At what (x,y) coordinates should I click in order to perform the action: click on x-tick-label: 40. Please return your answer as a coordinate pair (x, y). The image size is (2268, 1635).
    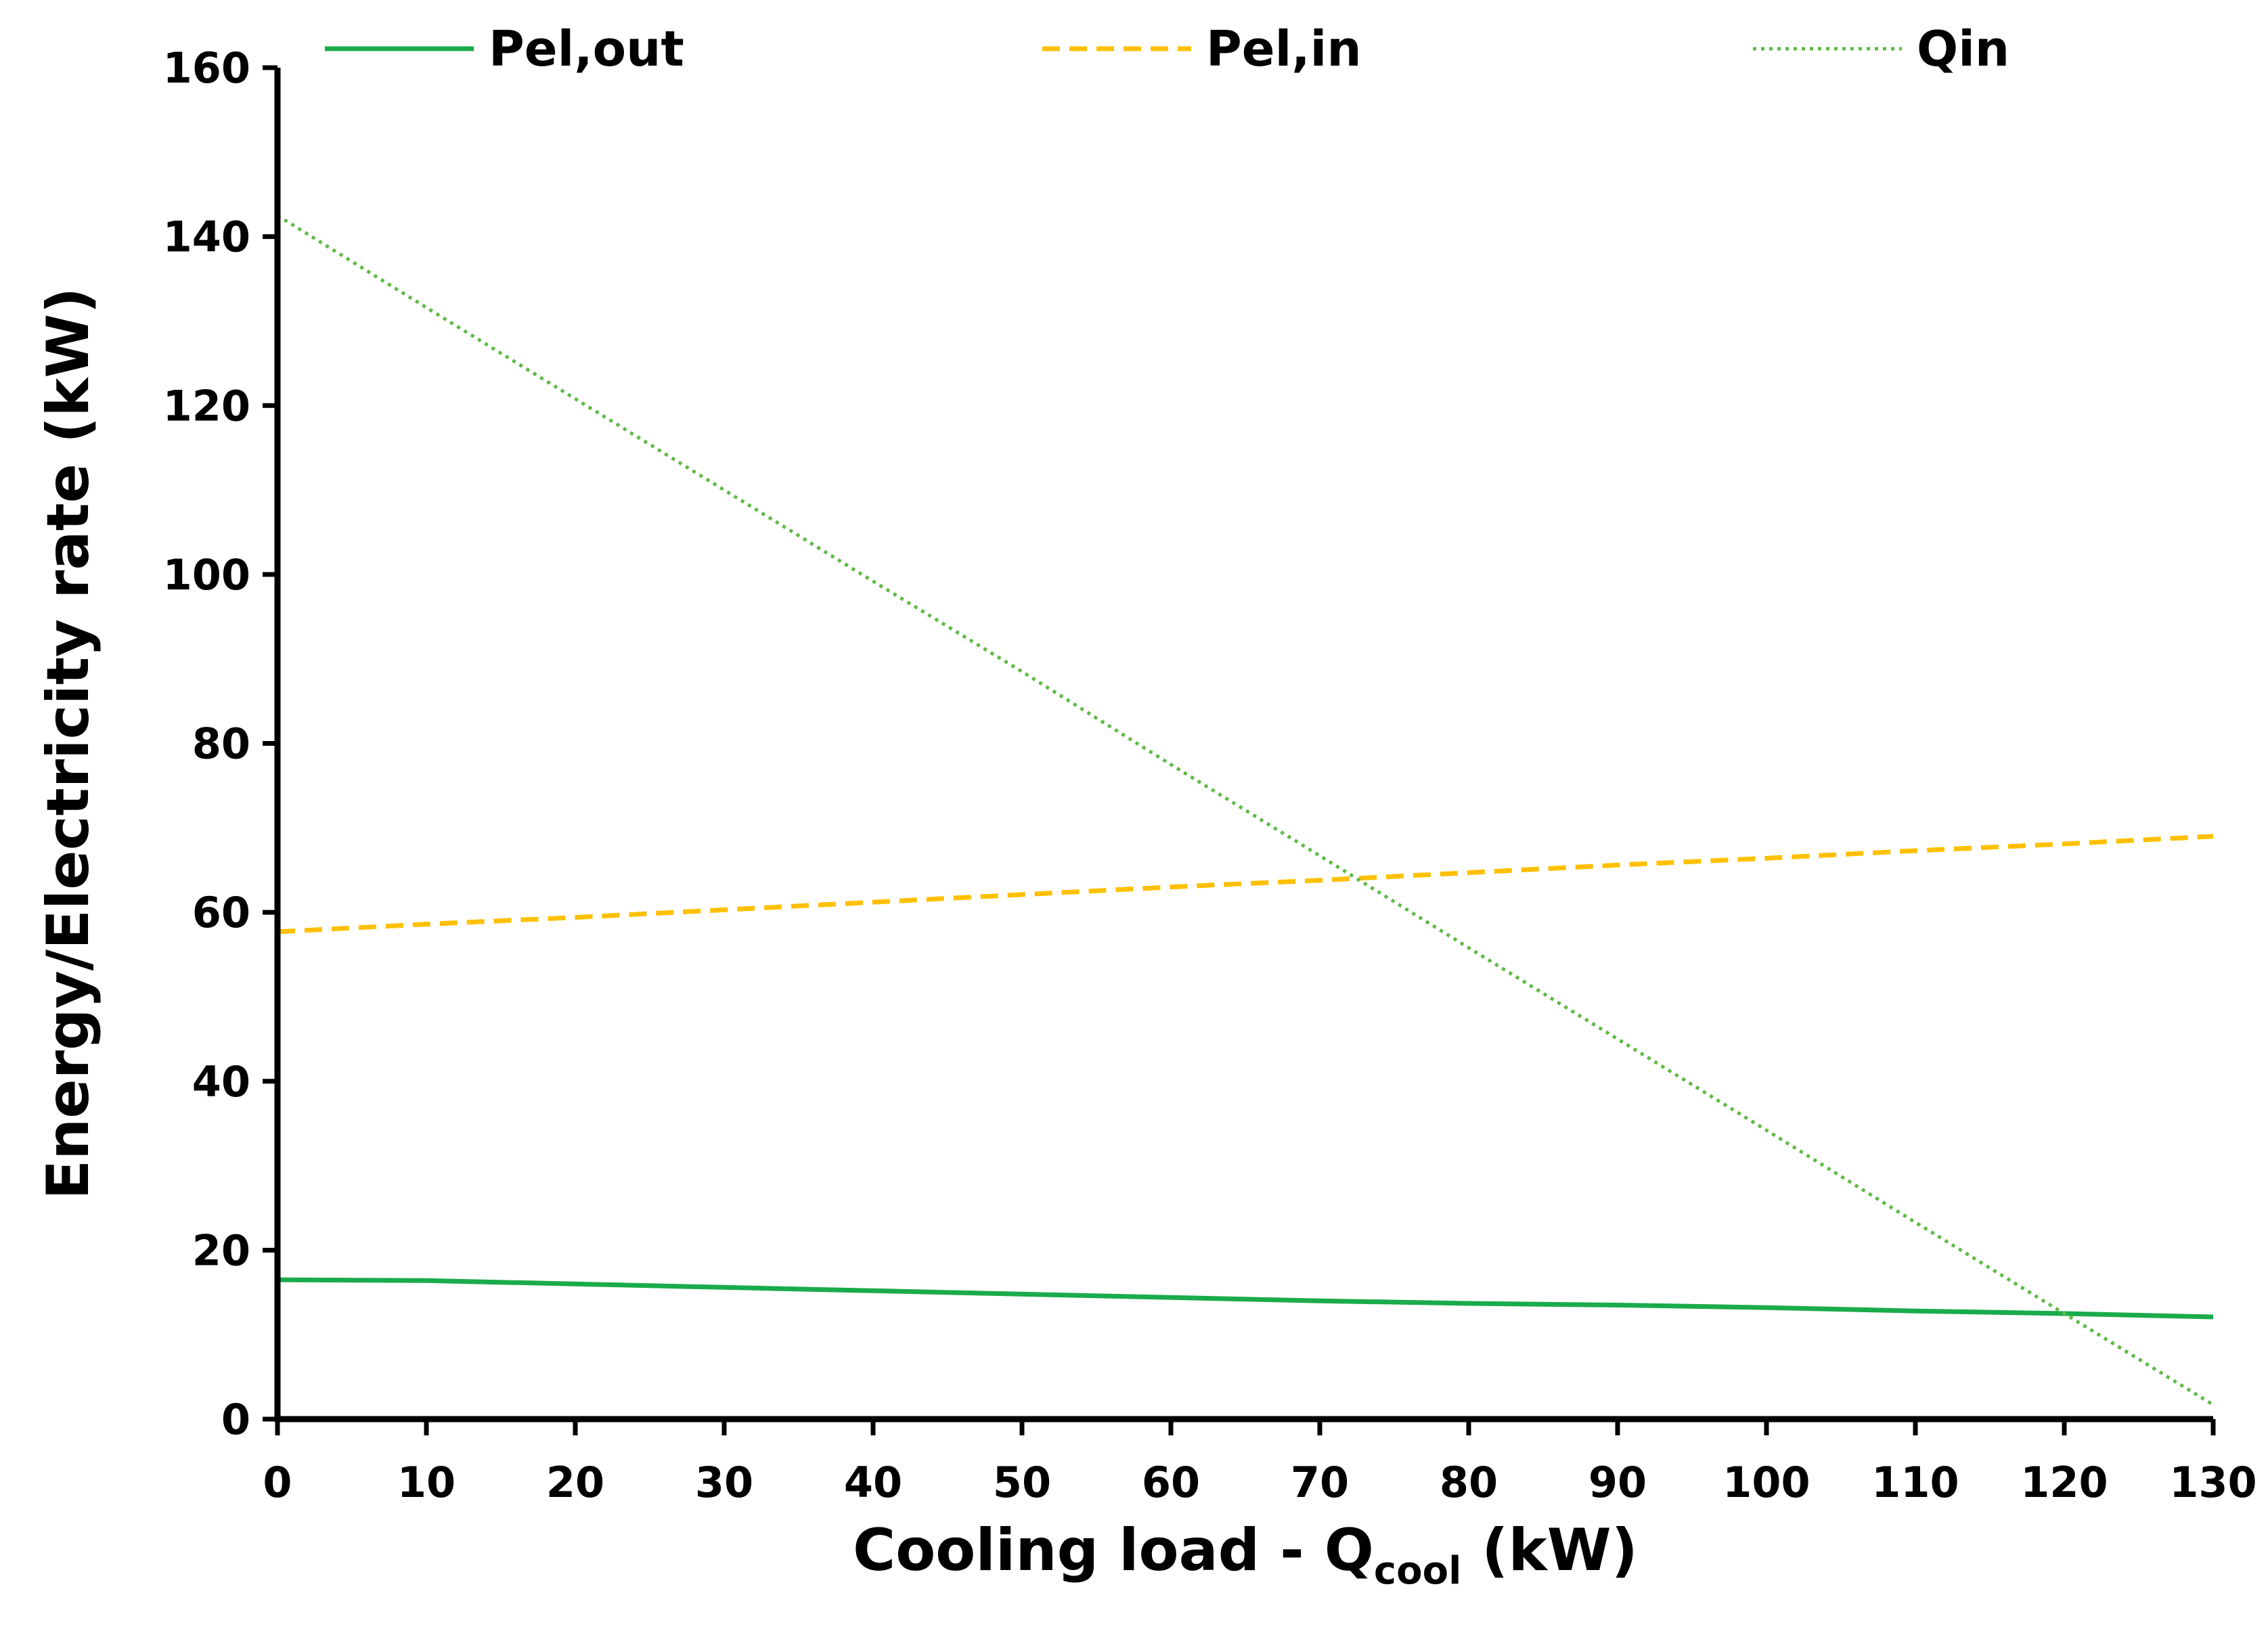
    Looking at the image, I should click on (873, 1482).